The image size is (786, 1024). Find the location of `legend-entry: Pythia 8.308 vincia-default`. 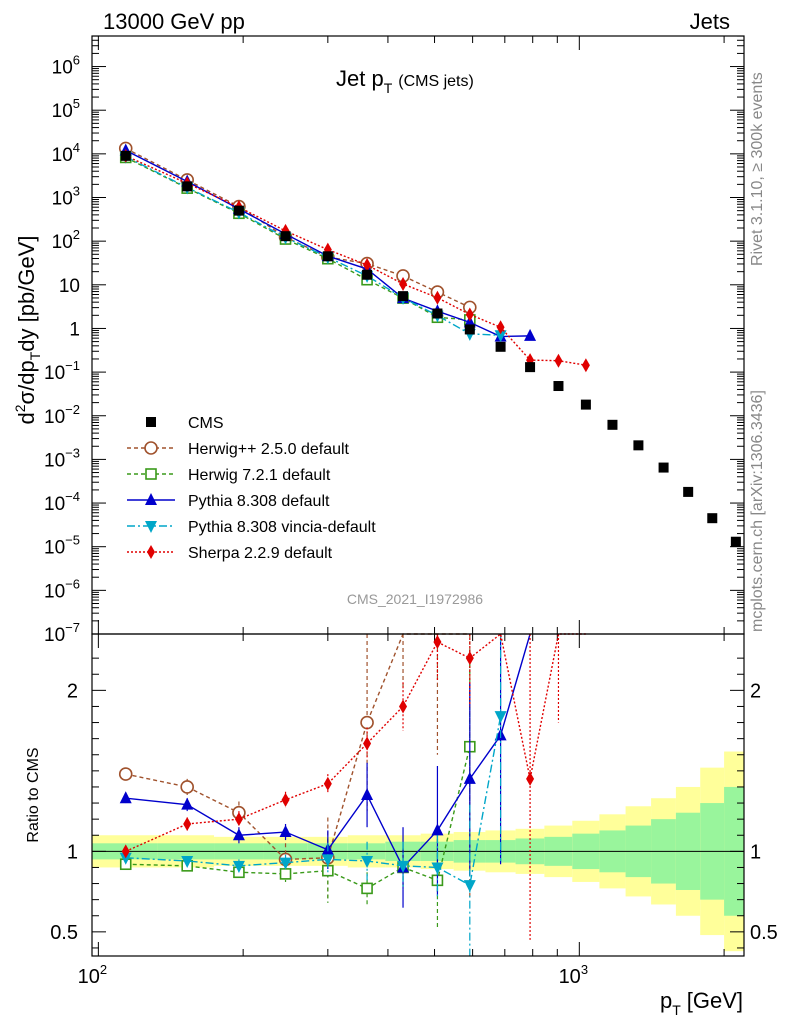

legend-entry: Pythia 8.308 vincia-default is located at coordinates (251, 527).